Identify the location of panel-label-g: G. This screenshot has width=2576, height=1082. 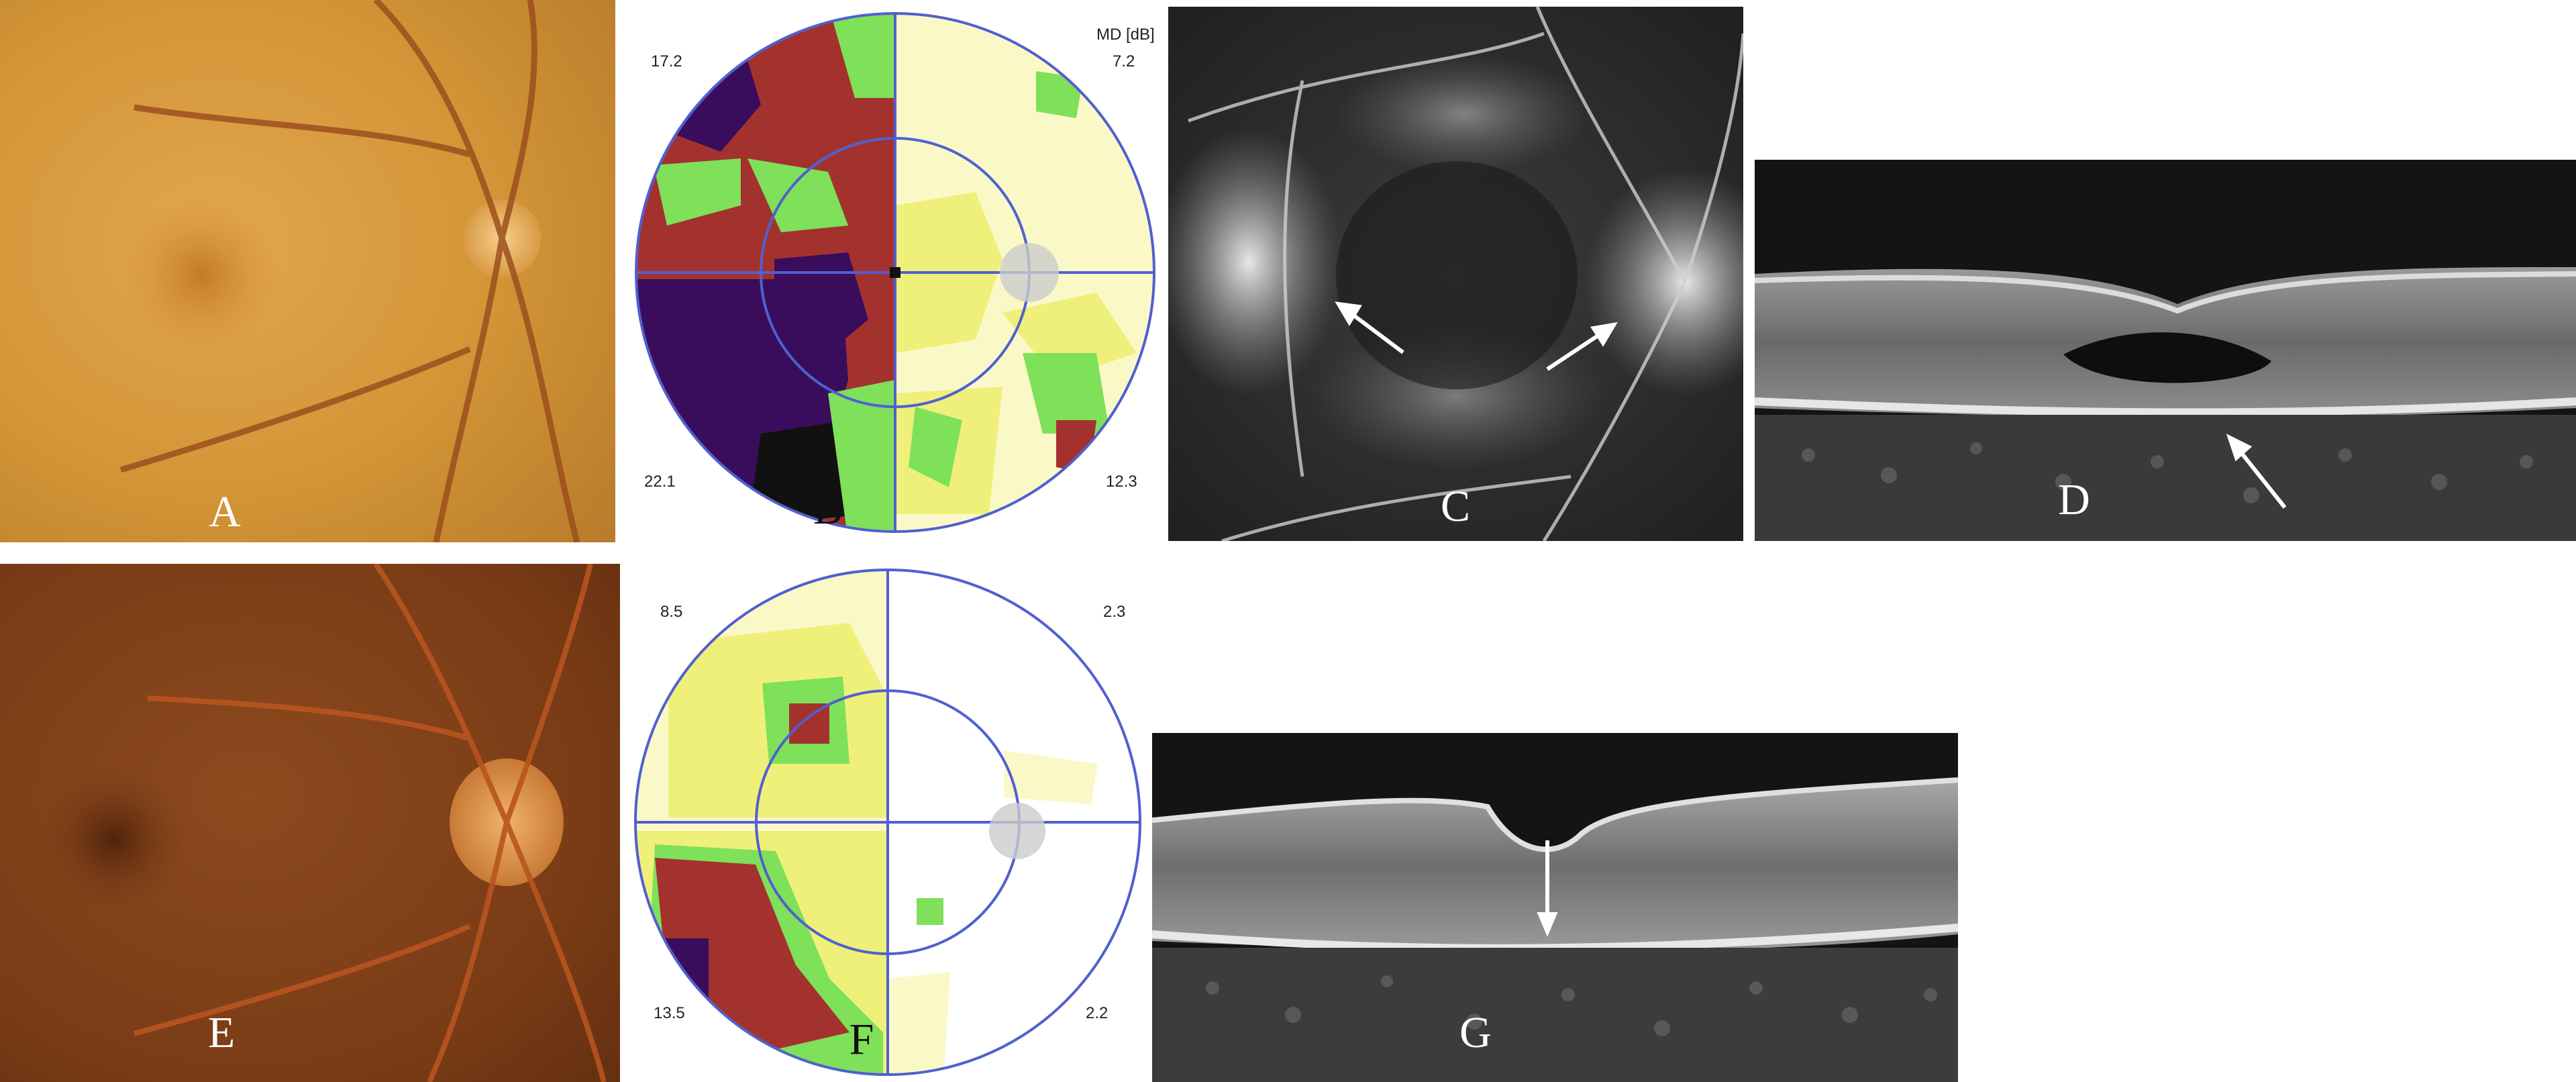
(1475, 1032).